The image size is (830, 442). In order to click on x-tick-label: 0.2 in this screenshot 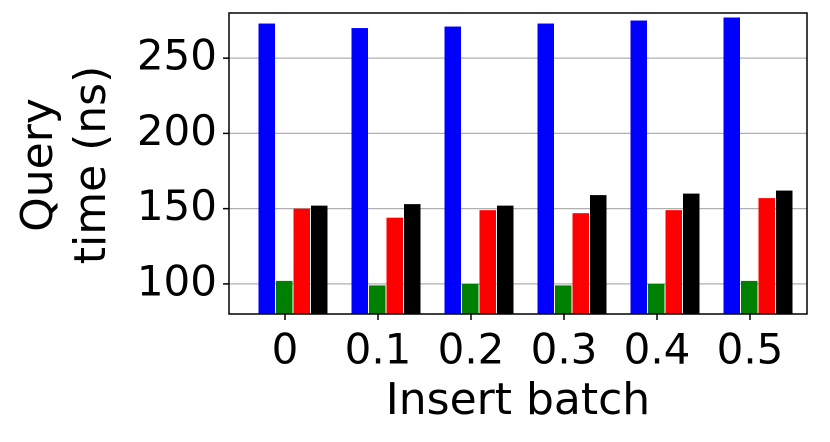, I will do `click(471, 349)`.